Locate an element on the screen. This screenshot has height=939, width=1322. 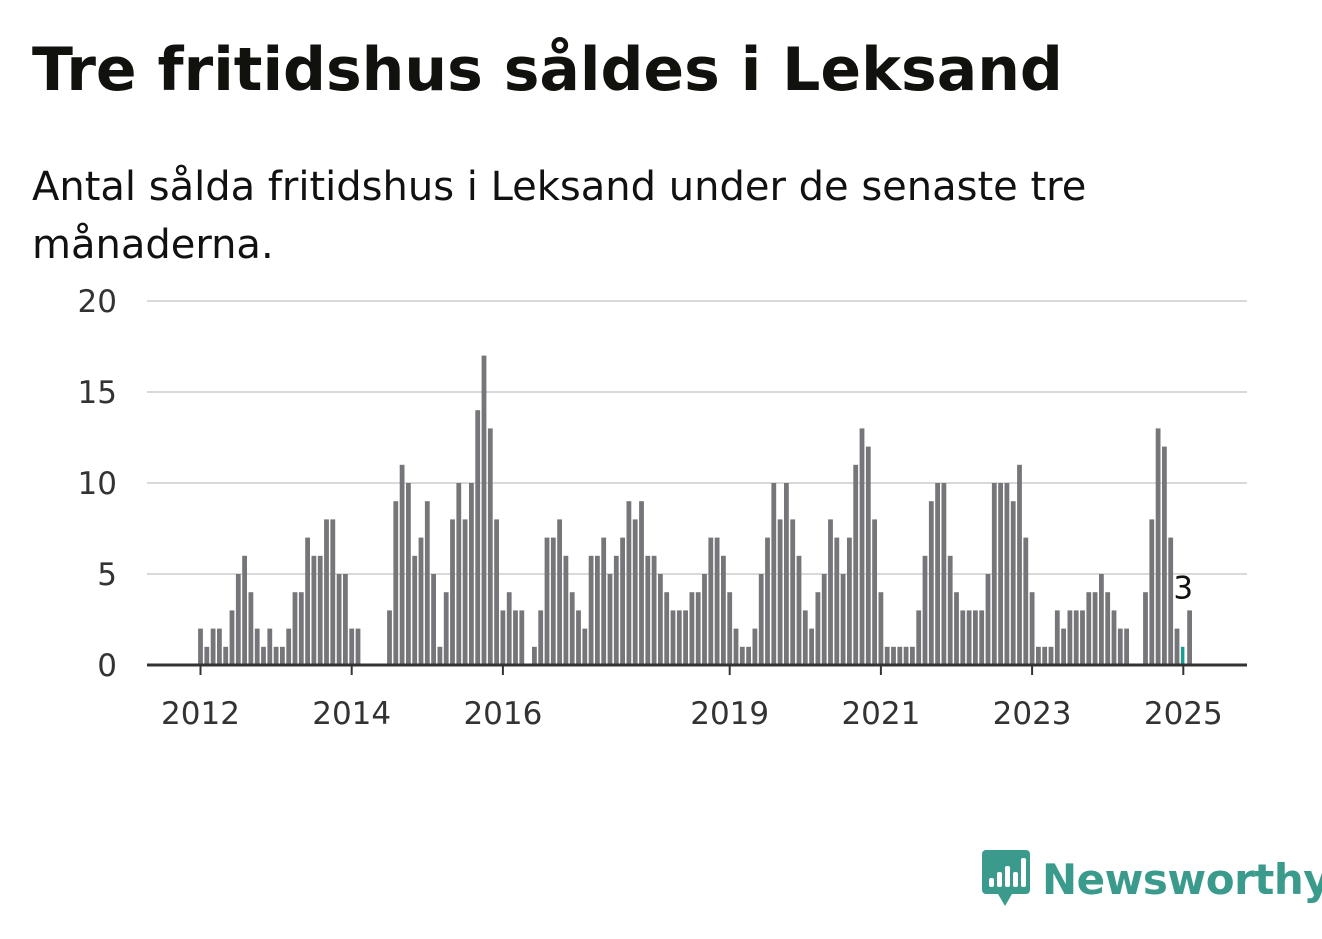
x-axis-labels: 2012 2014 2016 2019 2021 2023 2025 is located at coordinates (692, 714).